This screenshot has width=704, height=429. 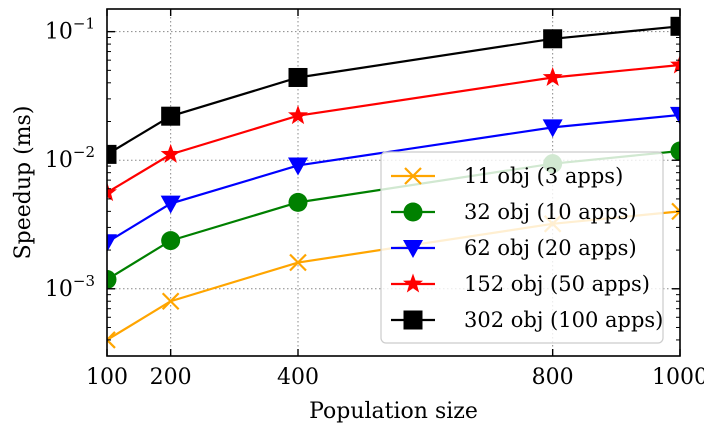 I want to click on y-tick-label: 10⁻², so click(x=70, y=158).